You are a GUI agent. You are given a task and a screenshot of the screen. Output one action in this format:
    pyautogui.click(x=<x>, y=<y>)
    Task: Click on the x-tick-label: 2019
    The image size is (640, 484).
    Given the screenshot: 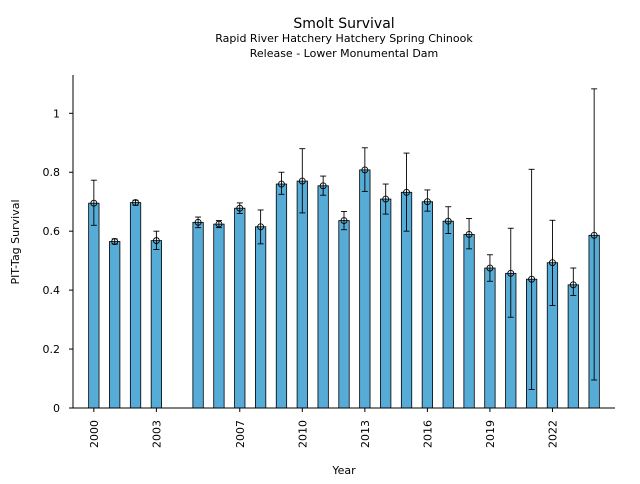 What is the action you would take?
    pyautogui.click(x=490, y=434)
    